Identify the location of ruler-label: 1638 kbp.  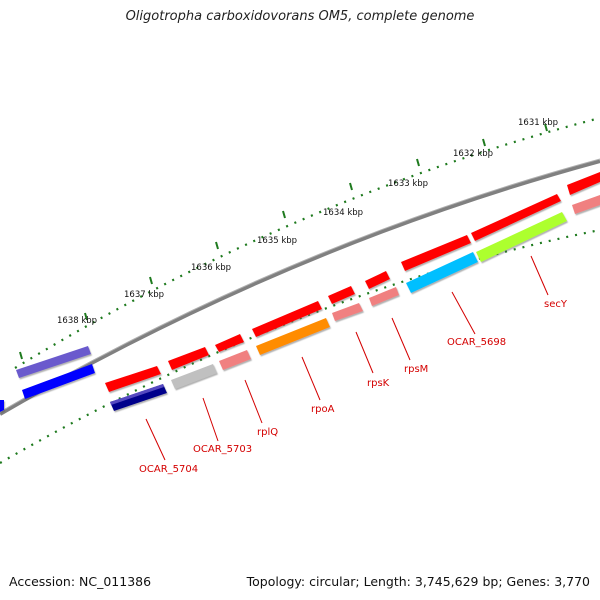
(77, 321).